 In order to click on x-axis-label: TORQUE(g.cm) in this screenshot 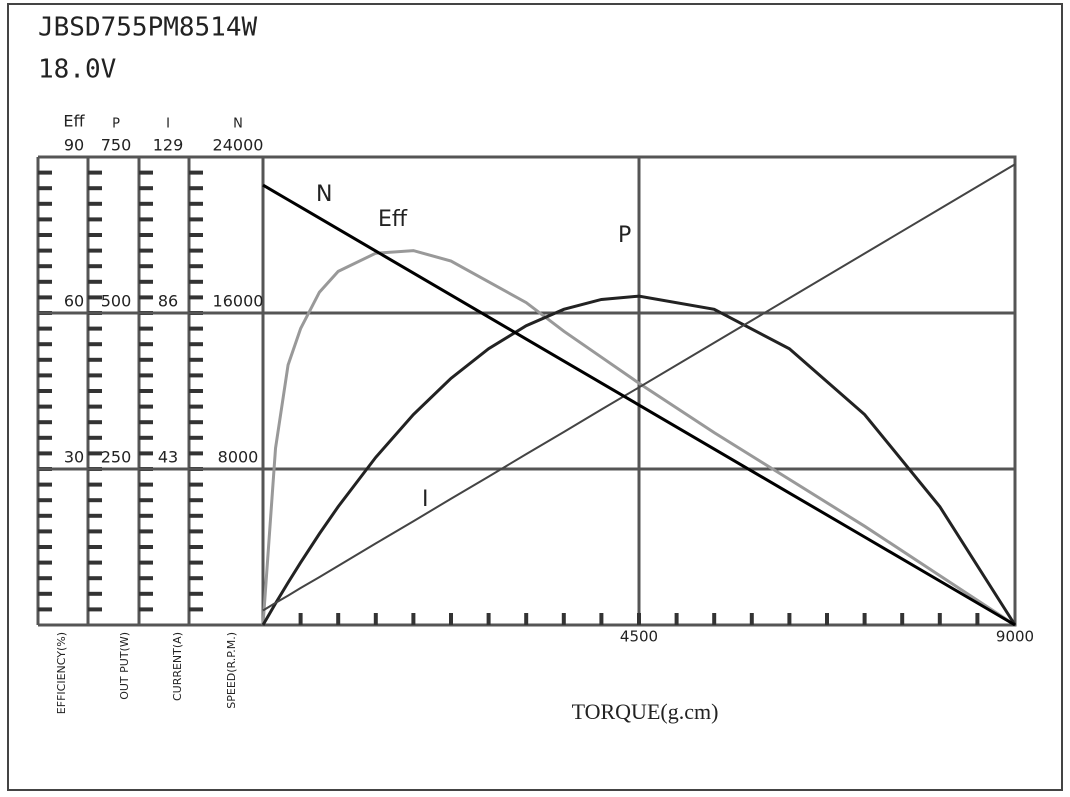, I will do `click(645, 711)`.